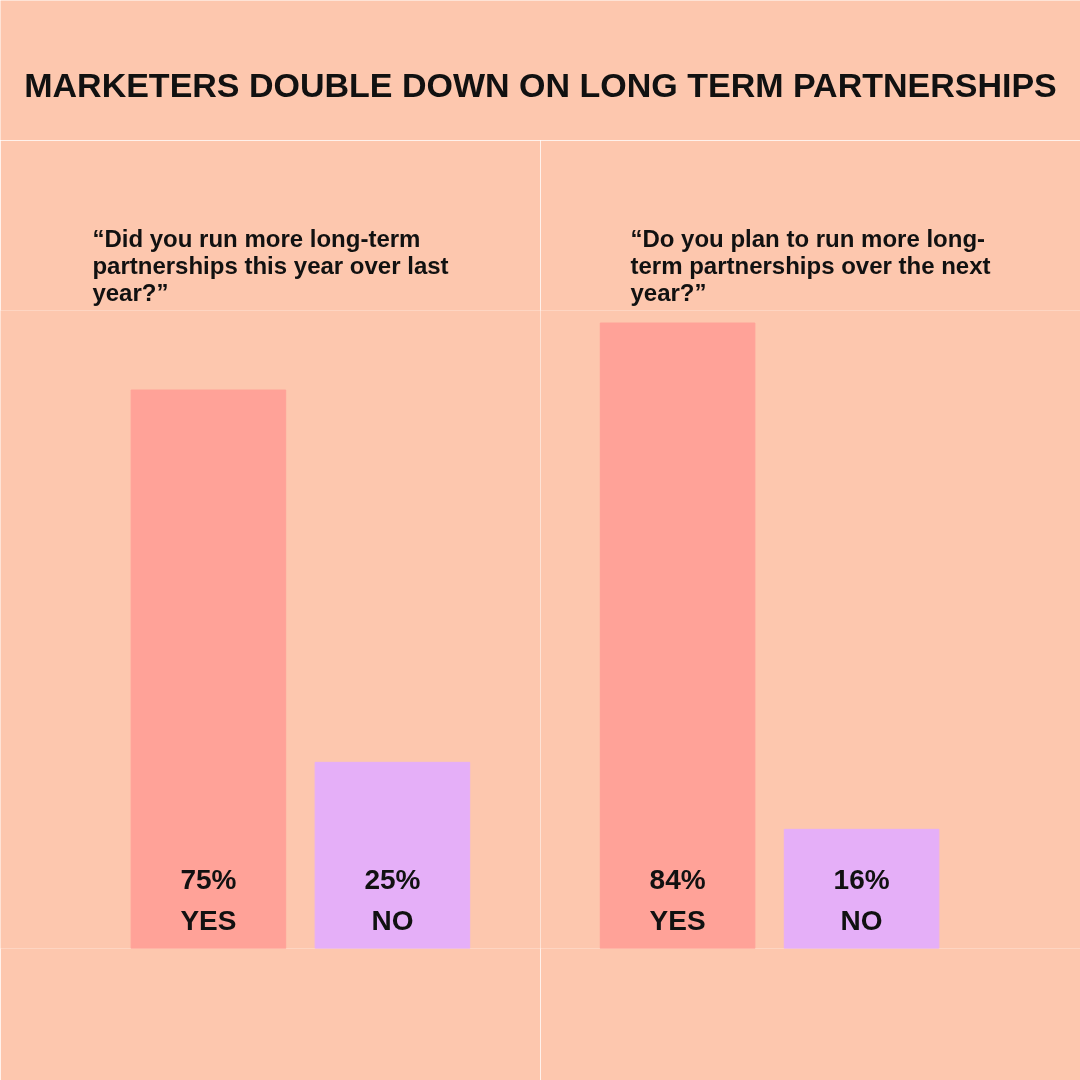 The width and height of the screenshot is (1080, 1080). I want to click on chart-title: “Did you run more long-term partnerships this year over last year?”, so click(270, 265).